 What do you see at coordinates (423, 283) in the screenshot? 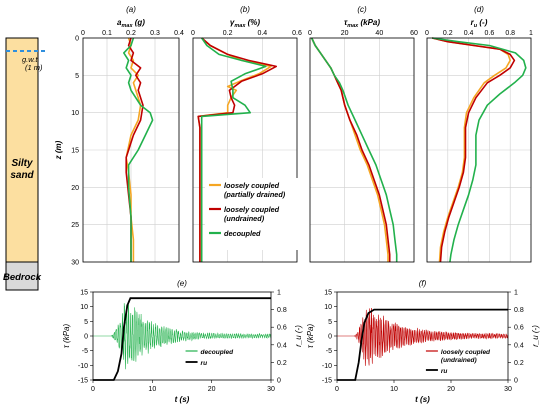
I see `panel-label: (f)` at bounding box center [423, 283].